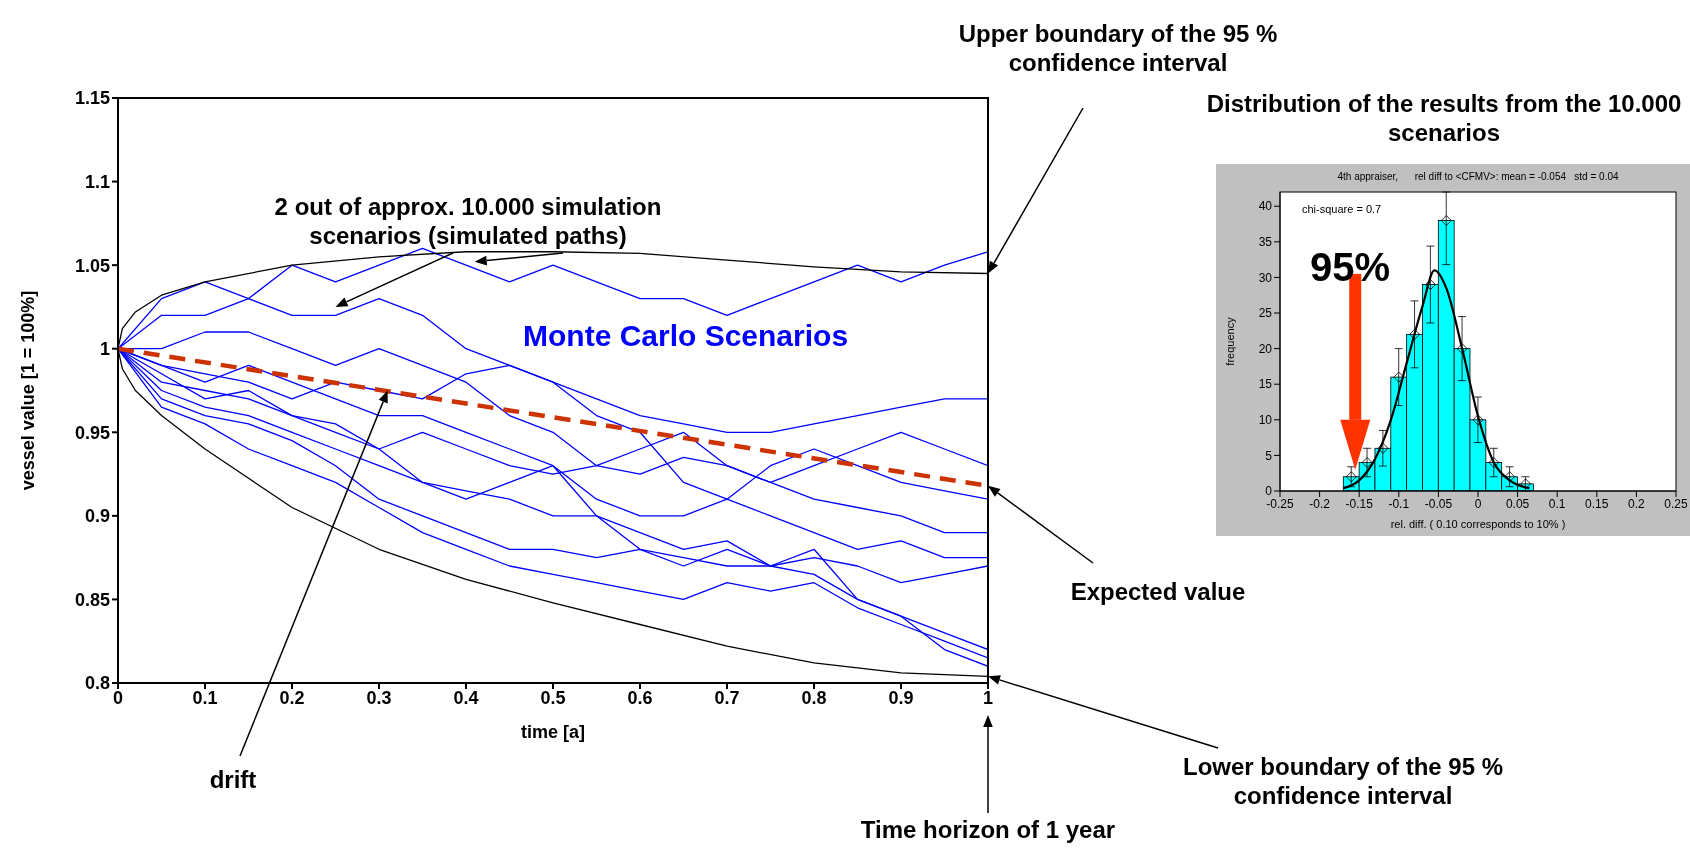  What do you see at coordinates (1265, 313) in the screenshot?
I see `y-tick-label: 25` at bounding box center [1265, 313].